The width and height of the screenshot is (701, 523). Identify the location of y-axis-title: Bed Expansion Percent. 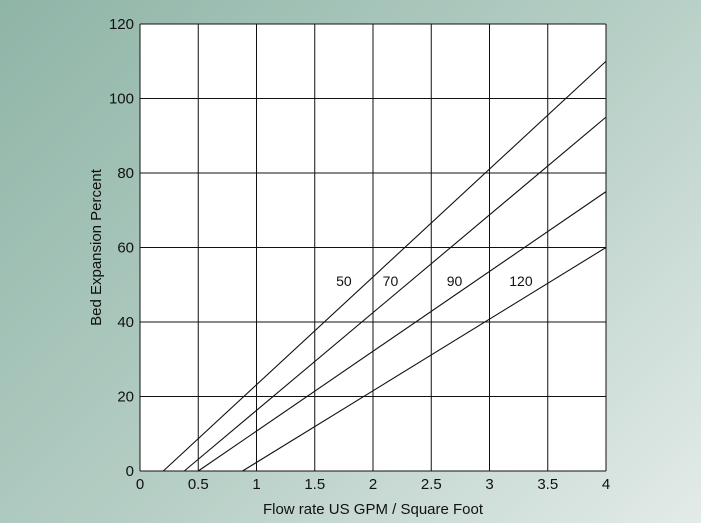
(96, 247).